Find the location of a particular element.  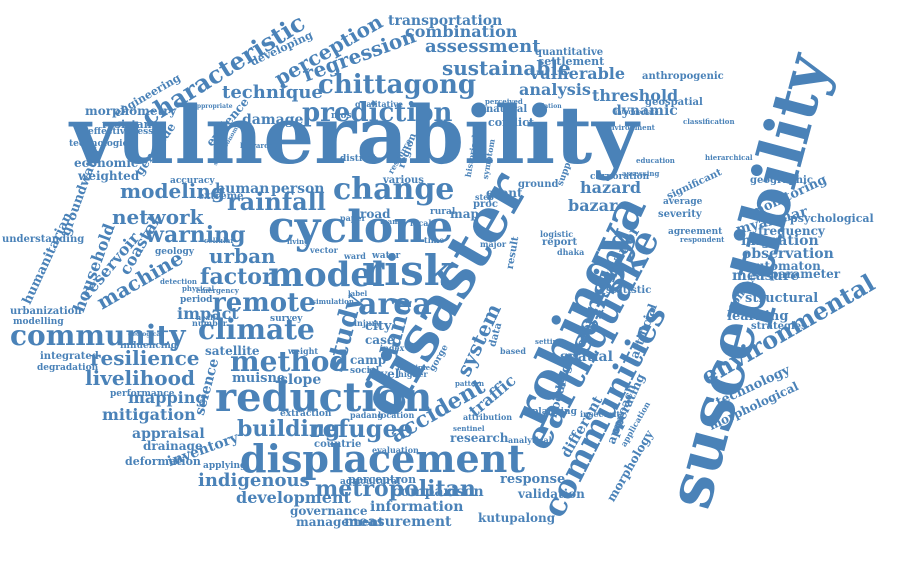

word: health is located at coordinates (209, 317).